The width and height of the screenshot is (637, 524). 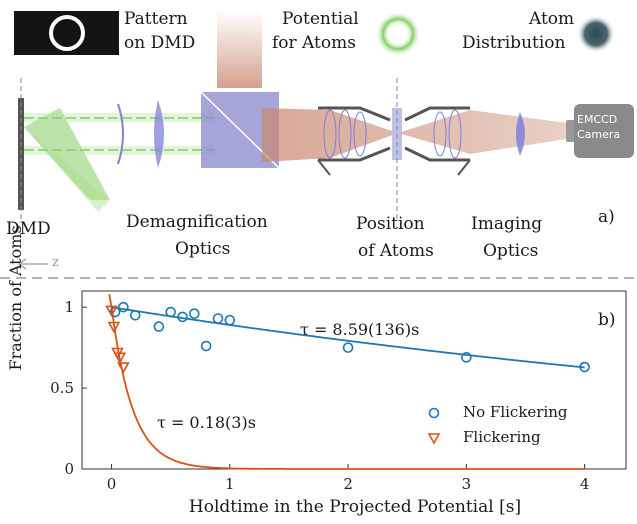 What do you see at coordinates (467, 484) in the screenshot?
I see `x-tick-label: 3` at bounding box center [467, 484].